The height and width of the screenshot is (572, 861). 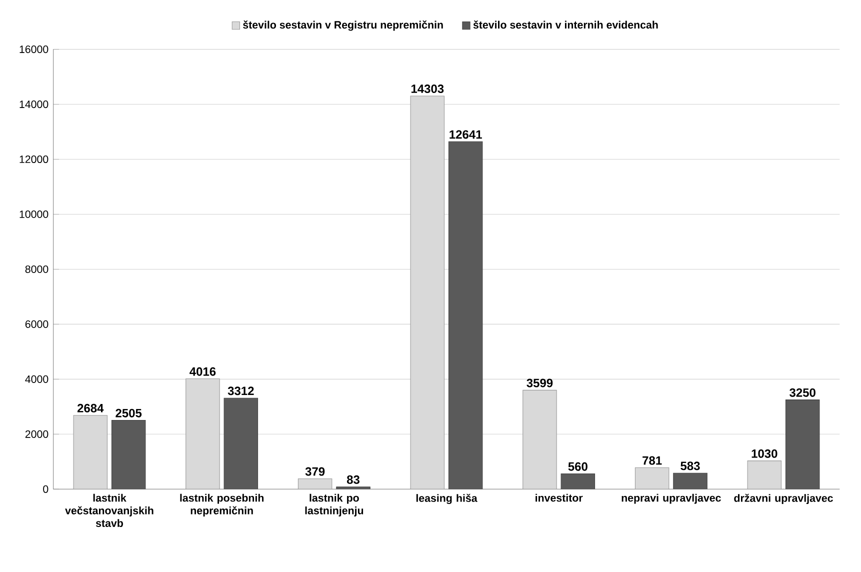 What do you see at coordinates (565, 24) in the screenshot?
I see `legend-label: število sestavin v internih evidencah` at bounding box center [565, 24].